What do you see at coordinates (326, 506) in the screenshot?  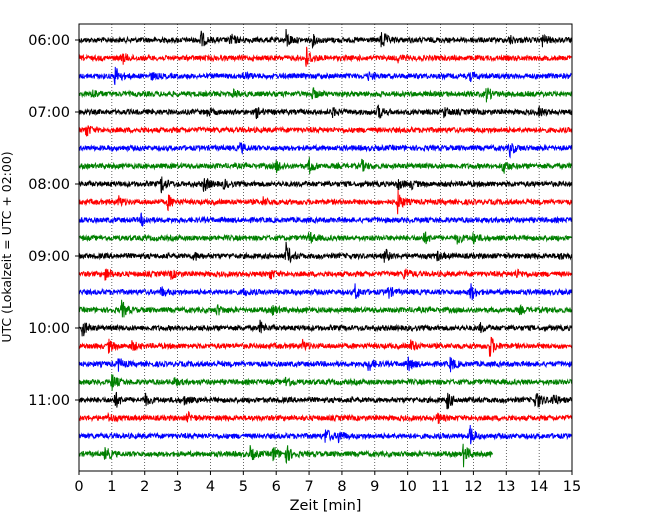 I see `x-axis-label: Zeit [min]` at bounding box center [326, 506].